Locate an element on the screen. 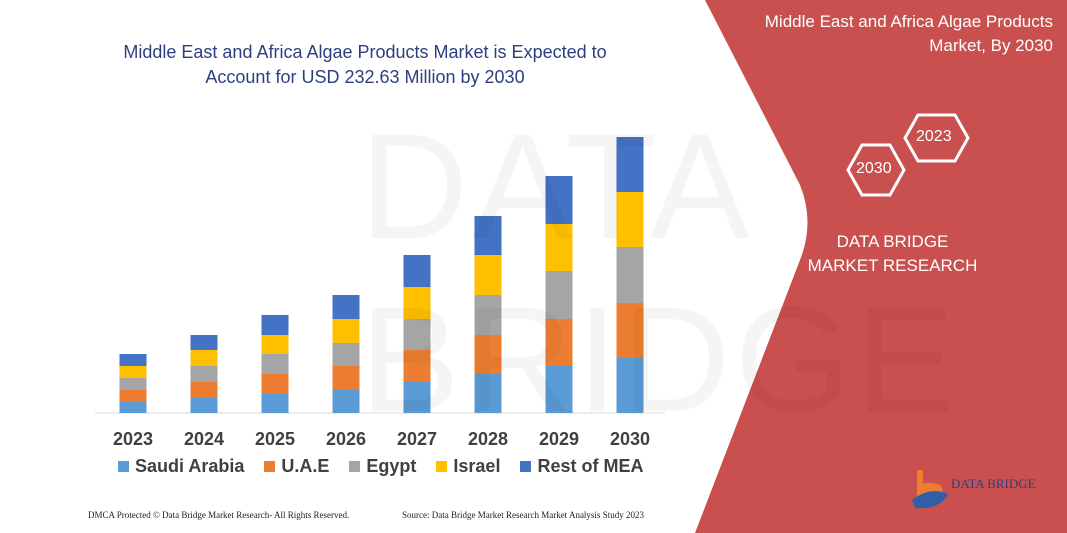  bar-segment-2025-u-a-e is located at coordinates (275, 384).